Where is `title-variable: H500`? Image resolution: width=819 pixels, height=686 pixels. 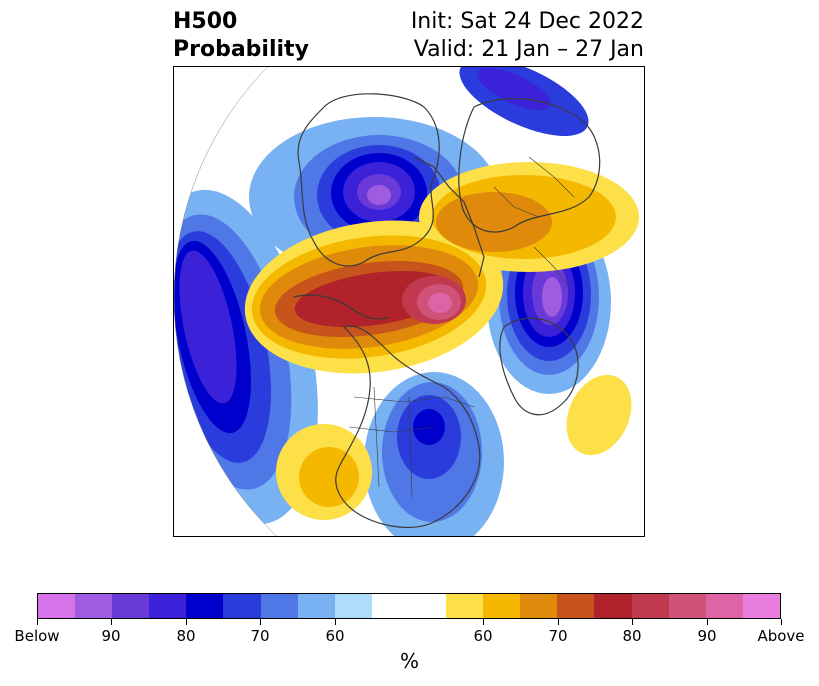
title-variable: H500 is located at coordinates (205, 21).